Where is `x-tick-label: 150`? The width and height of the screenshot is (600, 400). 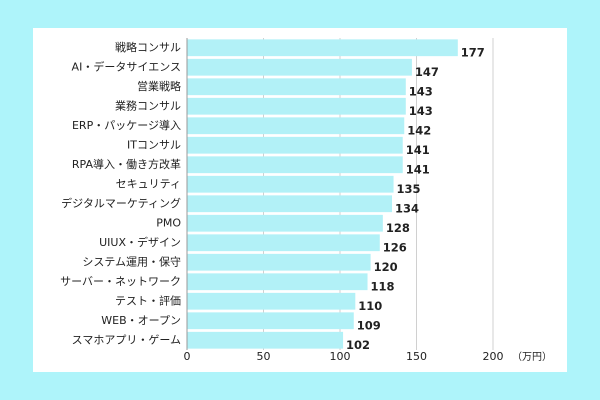 x-tick-label: 150 is located at coordinates (416, 356).